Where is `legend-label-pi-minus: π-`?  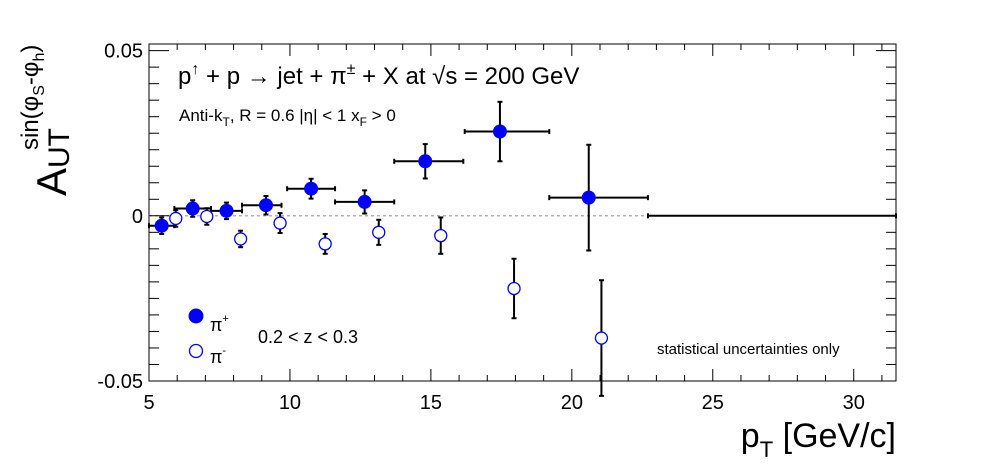 legend-label-pi-minus: π- is located at coordinates (218, 356).